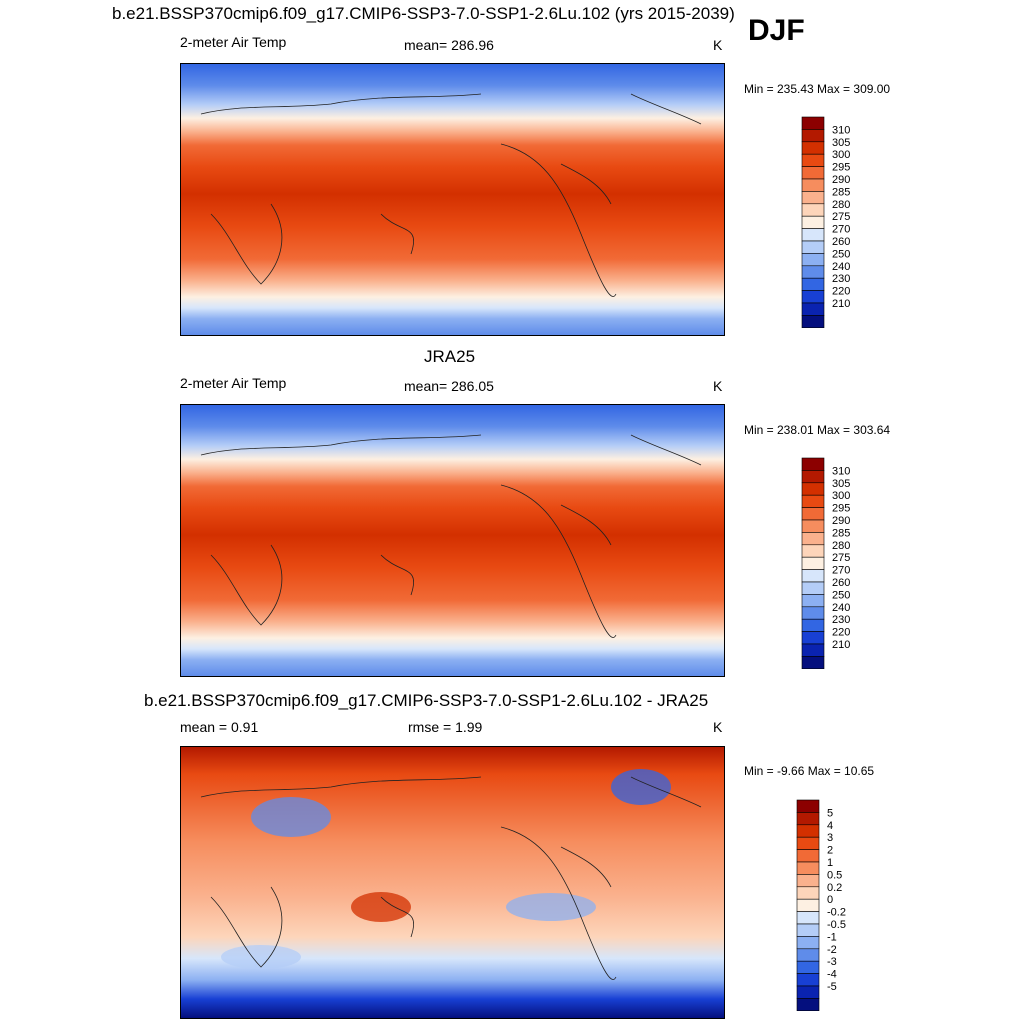 This screenshot has width=1024, height=1024. I want to click on panel1-colorbar-tick: 240, so click(841, 267).